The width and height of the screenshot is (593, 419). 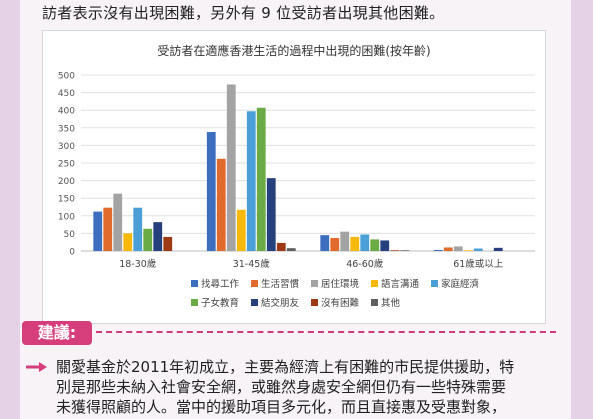 I want to click on legend-label: 生活習慣, so click(x=280, y=284).